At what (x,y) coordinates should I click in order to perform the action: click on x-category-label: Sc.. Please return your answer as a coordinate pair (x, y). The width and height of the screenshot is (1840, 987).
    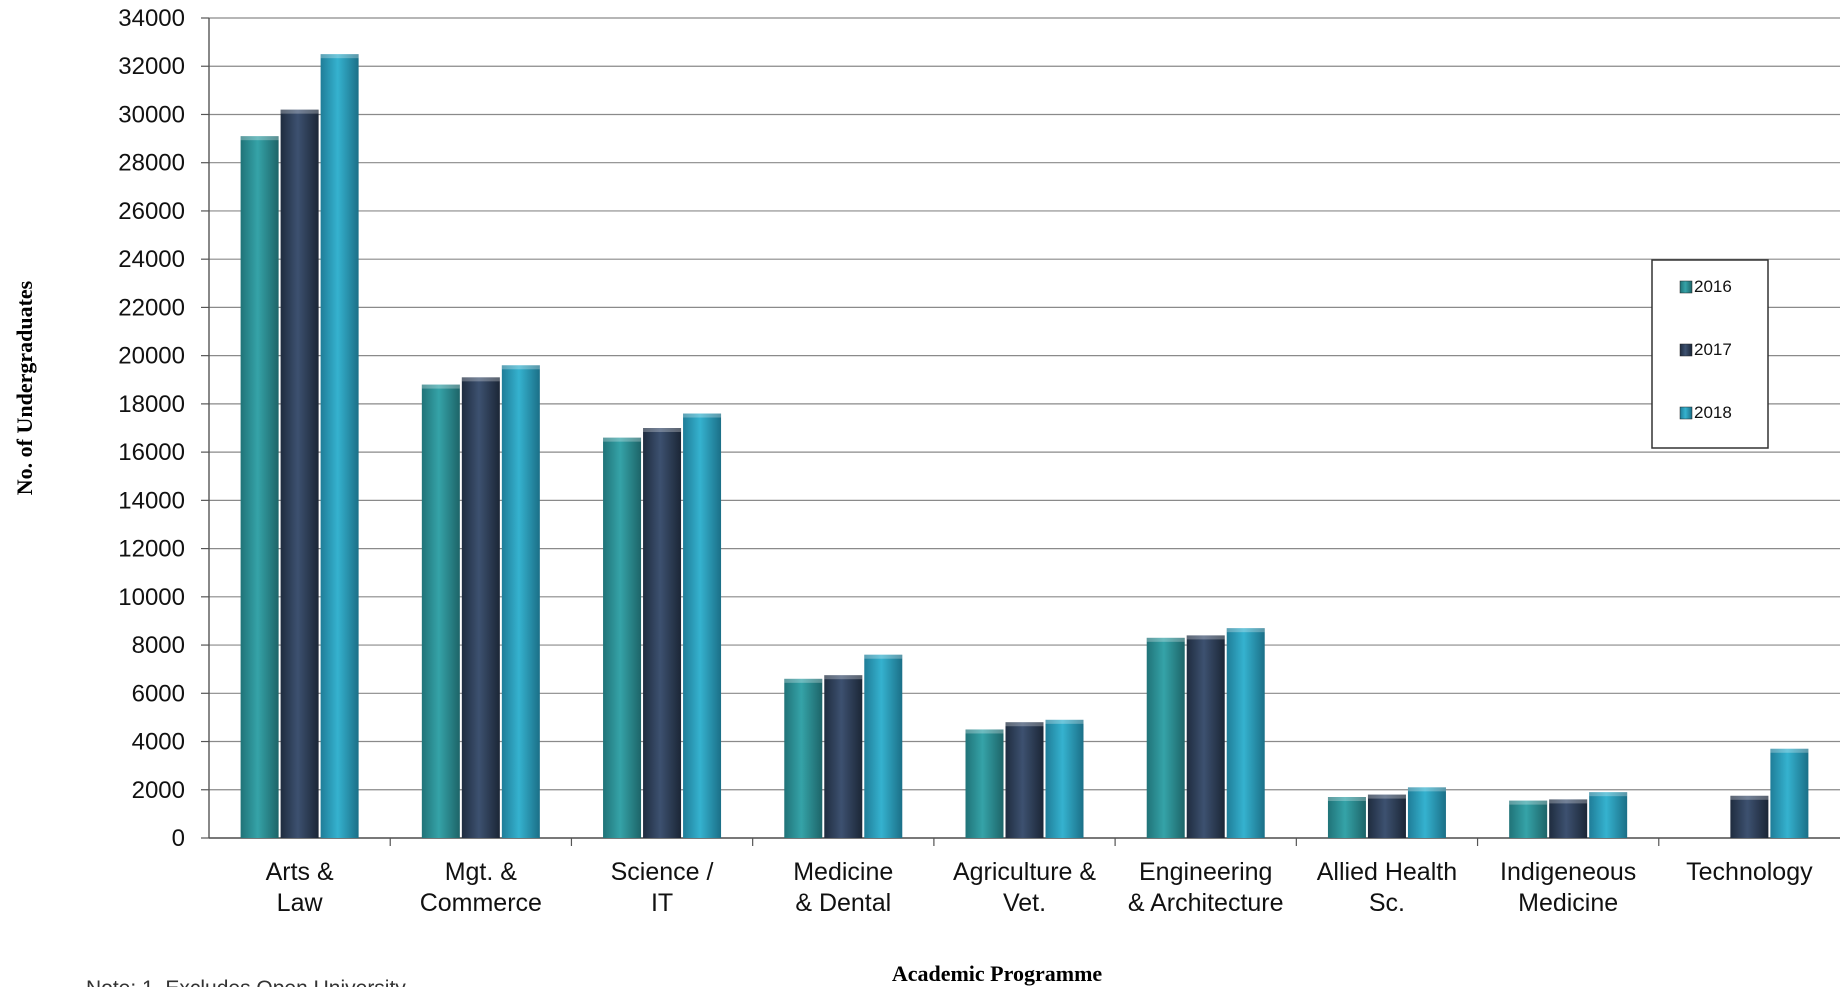
    Looking at the image, I should click on (1387, 903).